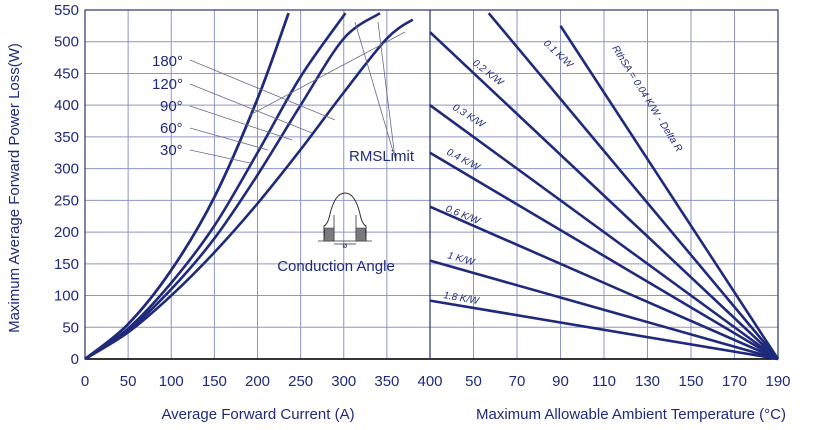  I want to click on y-tick-100: 100, so click(66, 296).